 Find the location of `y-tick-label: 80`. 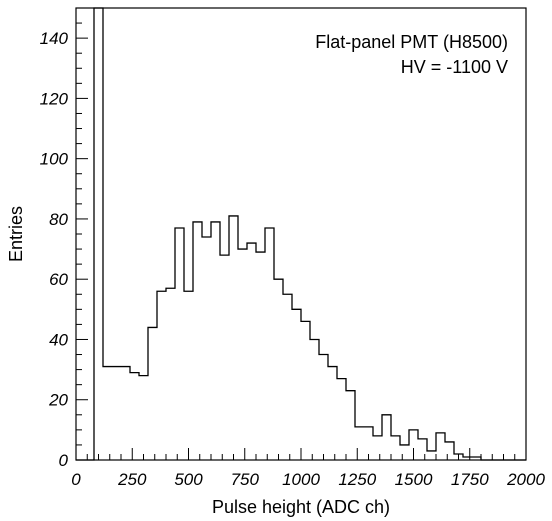

y-tick-label: 80 is located at coordinates (58, 219).